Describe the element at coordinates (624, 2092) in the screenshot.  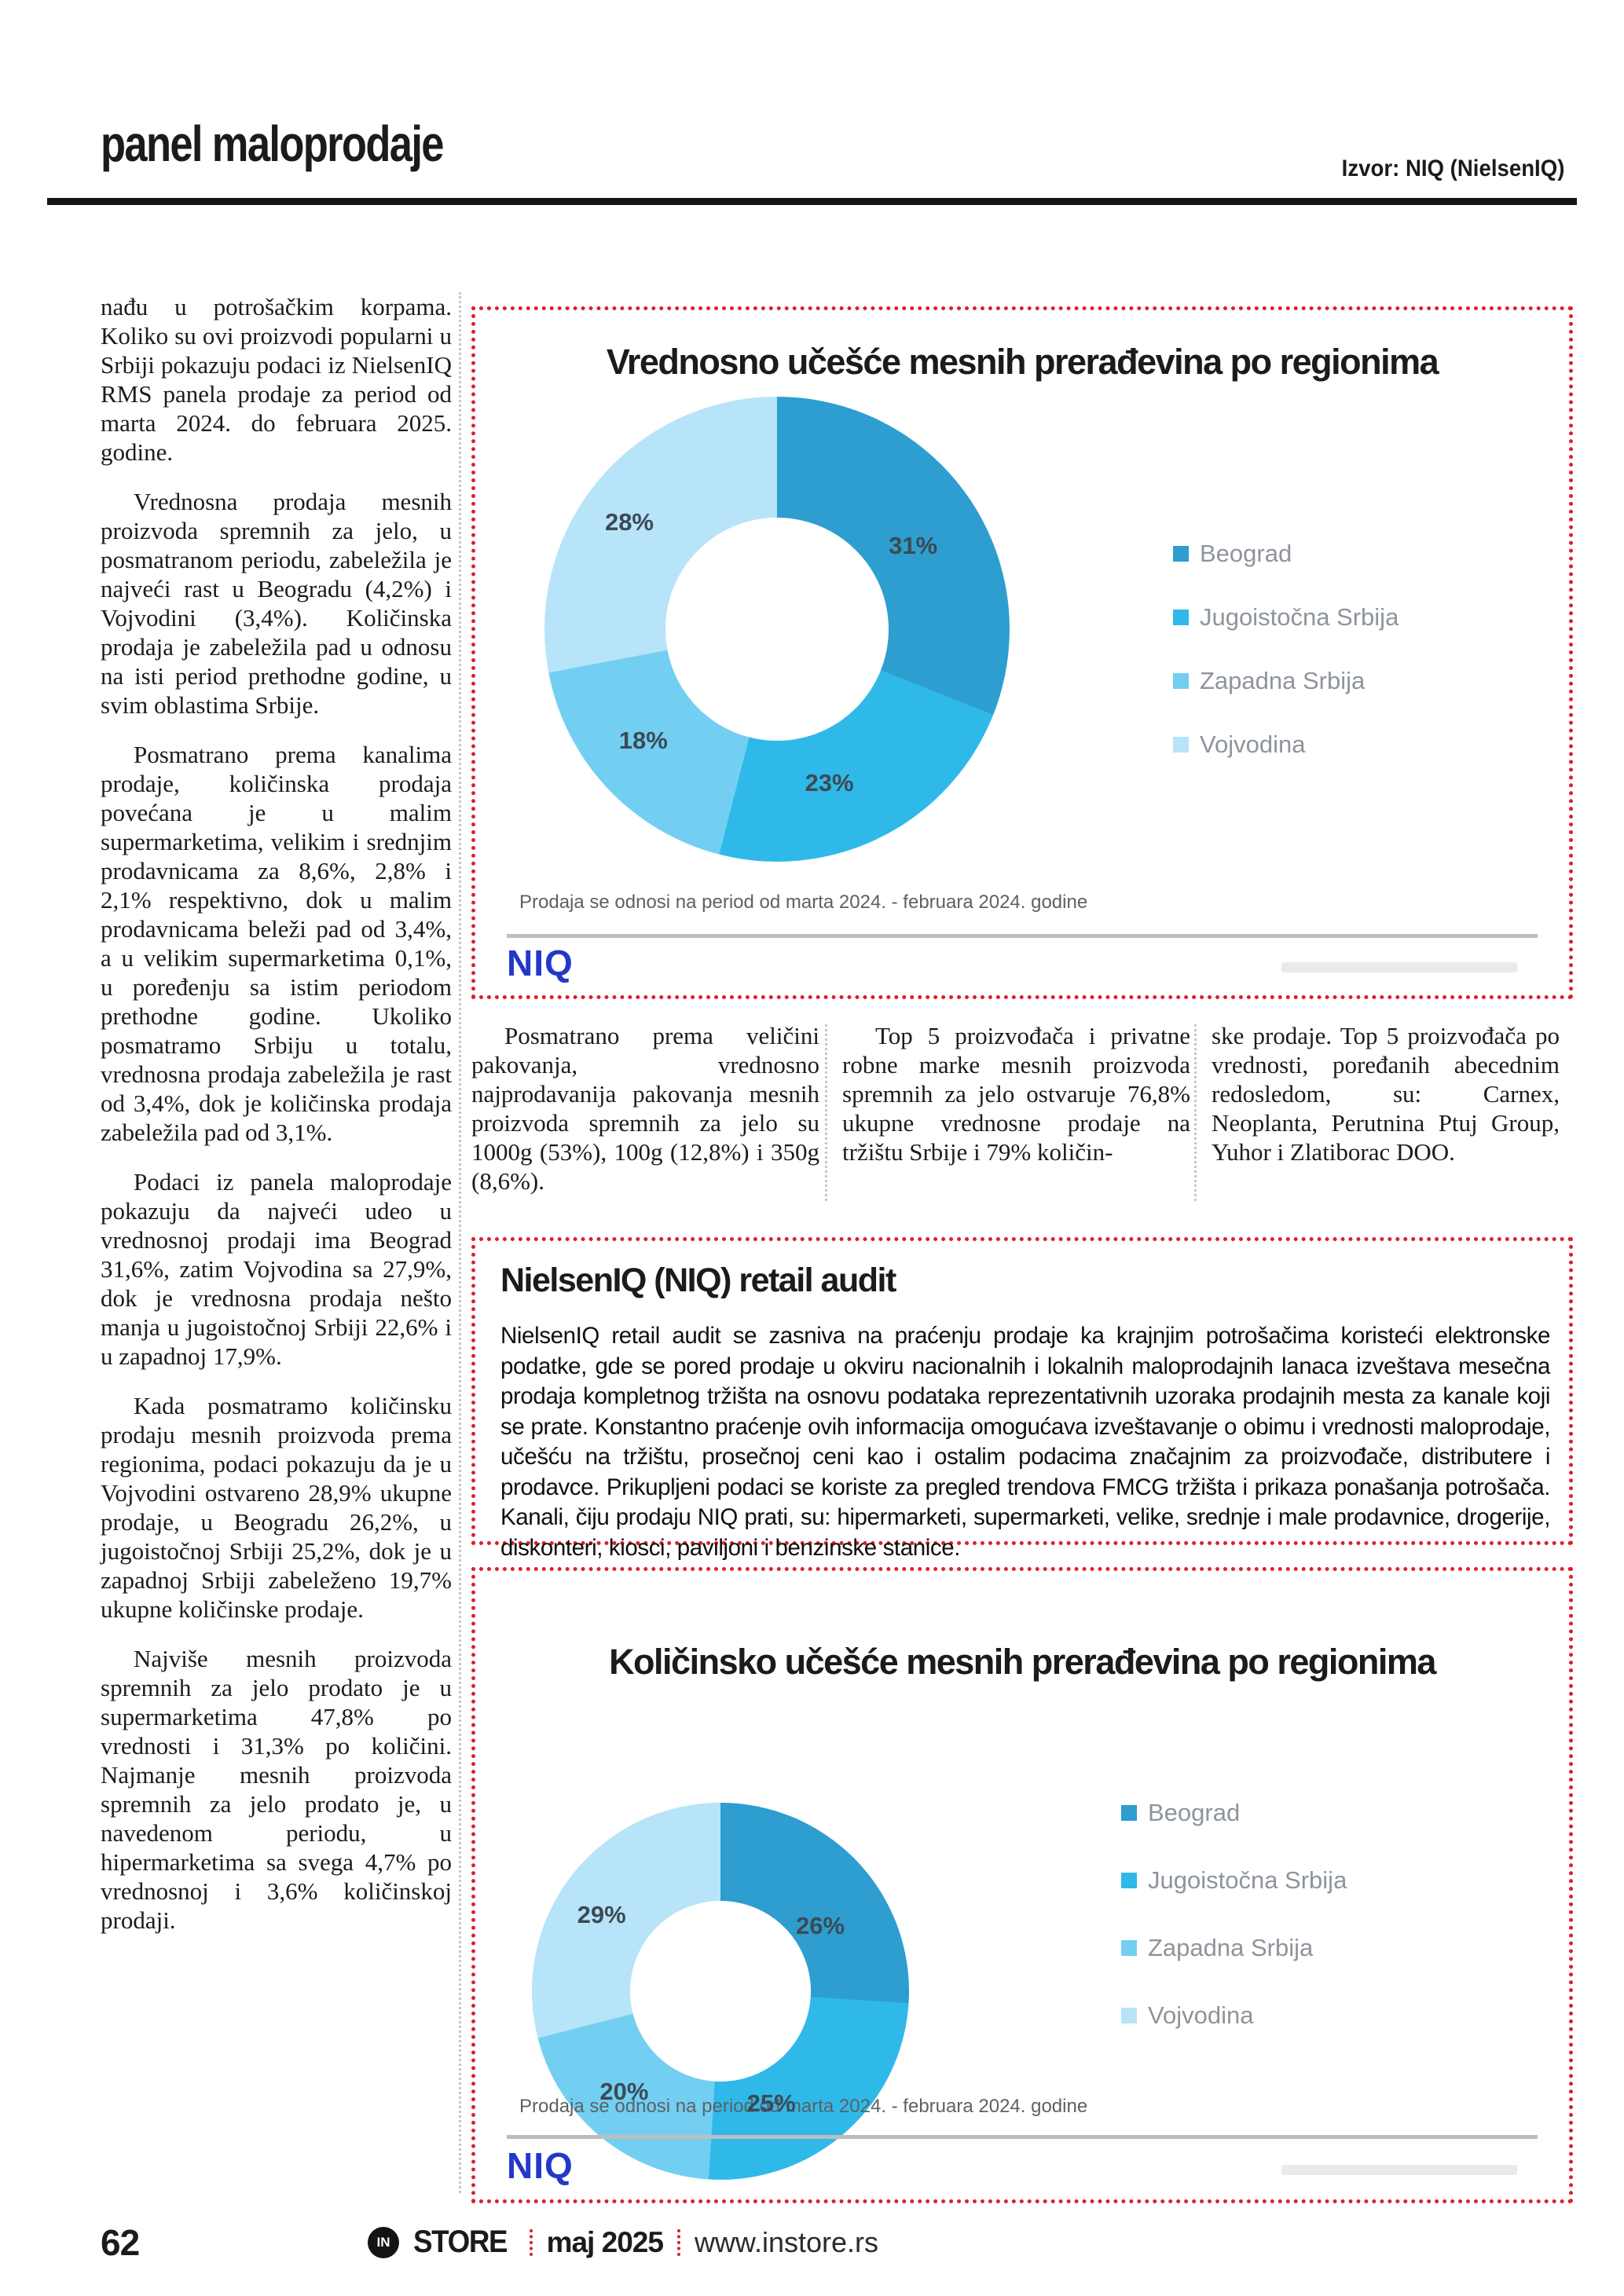
I see `slice-label-zapadna: 20%` at that location.